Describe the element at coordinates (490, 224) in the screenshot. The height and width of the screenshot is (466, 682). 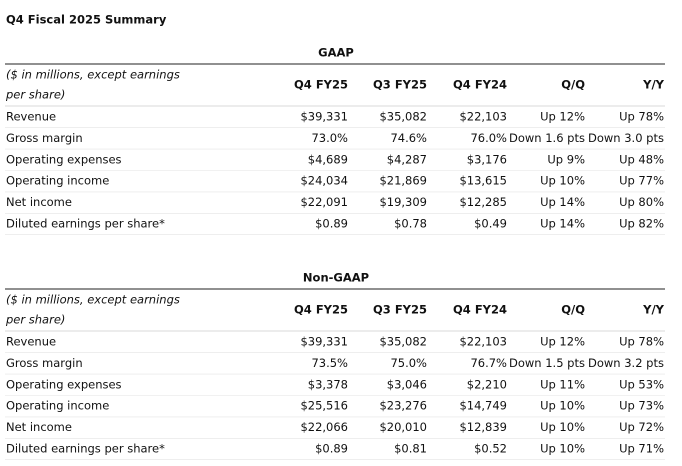
I see `cell: $0.49` at that location.